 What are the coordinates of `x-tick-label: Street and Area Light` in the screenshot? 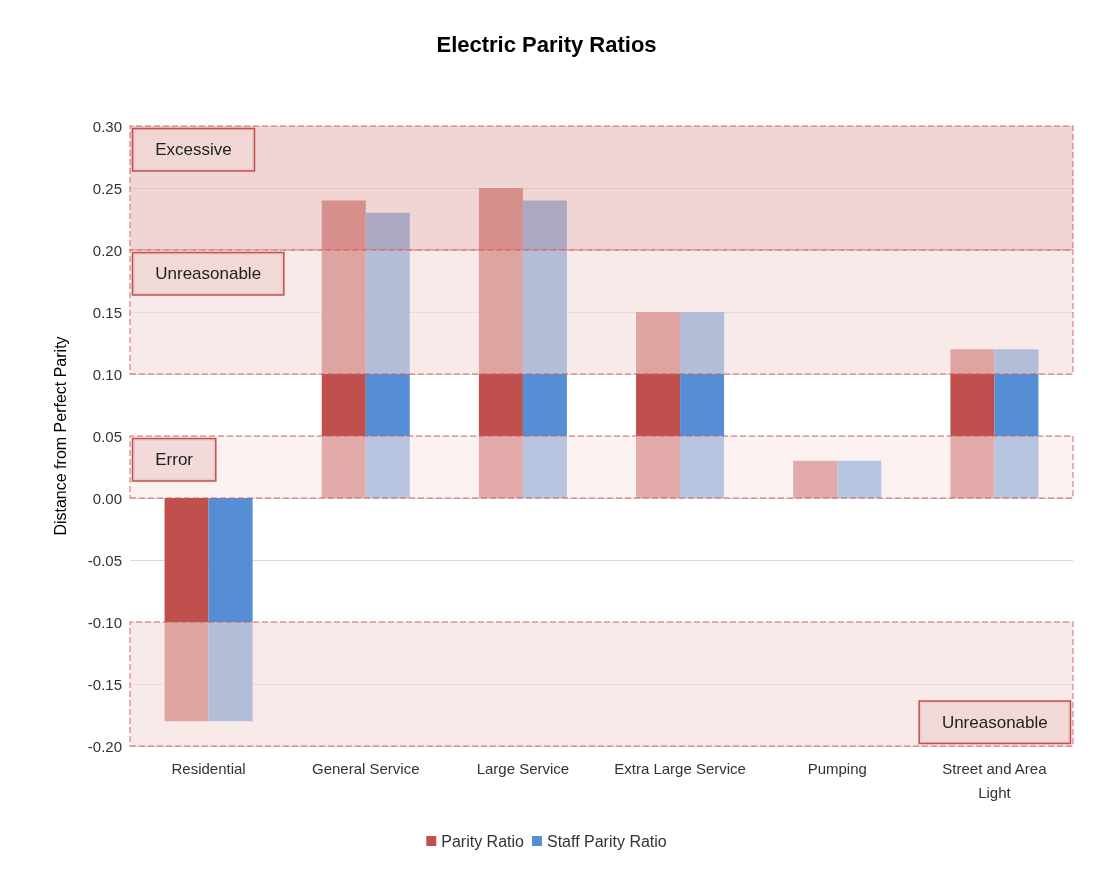 It's located at (995, 780).